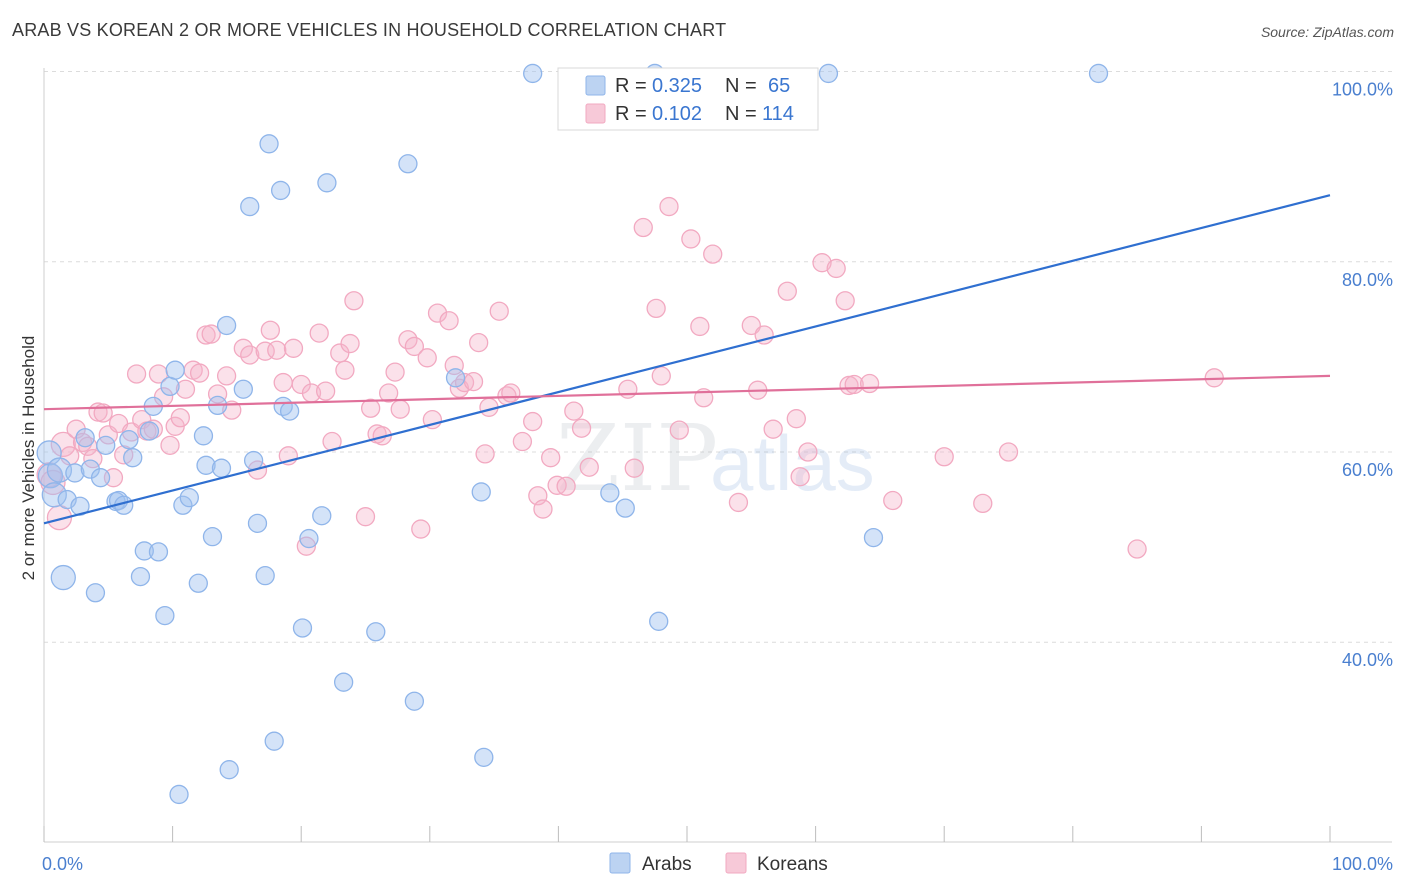  What do you see at coordinates (595, 113) in the screenshot?
I see `legend-swatch-koreans` at bounding box center [595, 113].